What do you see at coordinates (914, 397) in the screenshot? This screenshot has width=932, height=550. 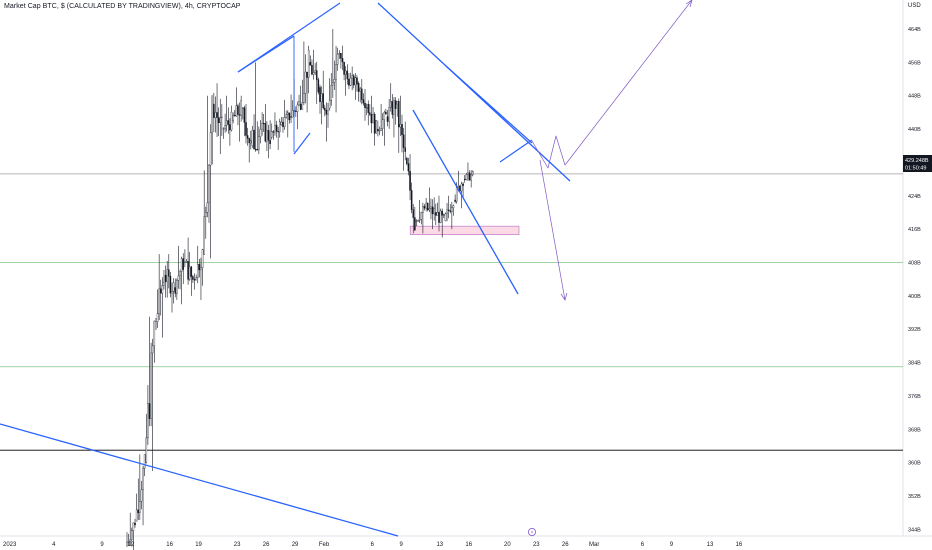 I see `price-tick-label: 376B` at bounding box center [914, 397].